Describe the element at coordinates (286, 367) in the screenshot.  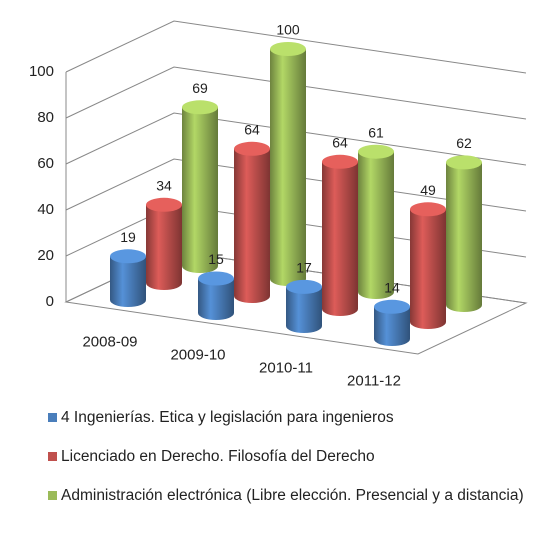
I see `x-tick-label: 2010-11` at that location.